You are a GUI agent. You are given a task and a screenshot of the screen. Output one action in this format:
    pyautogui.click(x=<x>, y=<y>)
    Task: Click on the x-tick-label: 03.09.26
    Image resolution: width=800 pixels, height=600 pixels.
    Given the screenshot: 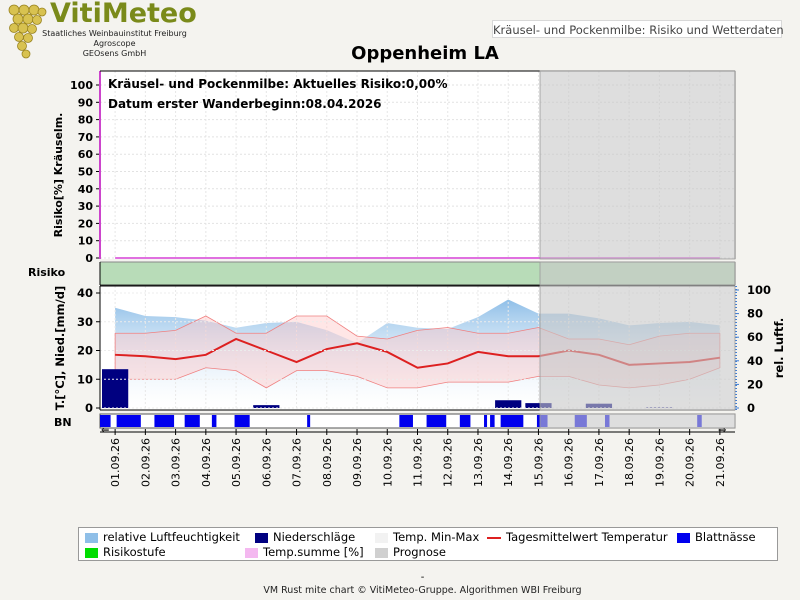 What is the action you would take?
    pyautogui.click(x=176, y=462)
    